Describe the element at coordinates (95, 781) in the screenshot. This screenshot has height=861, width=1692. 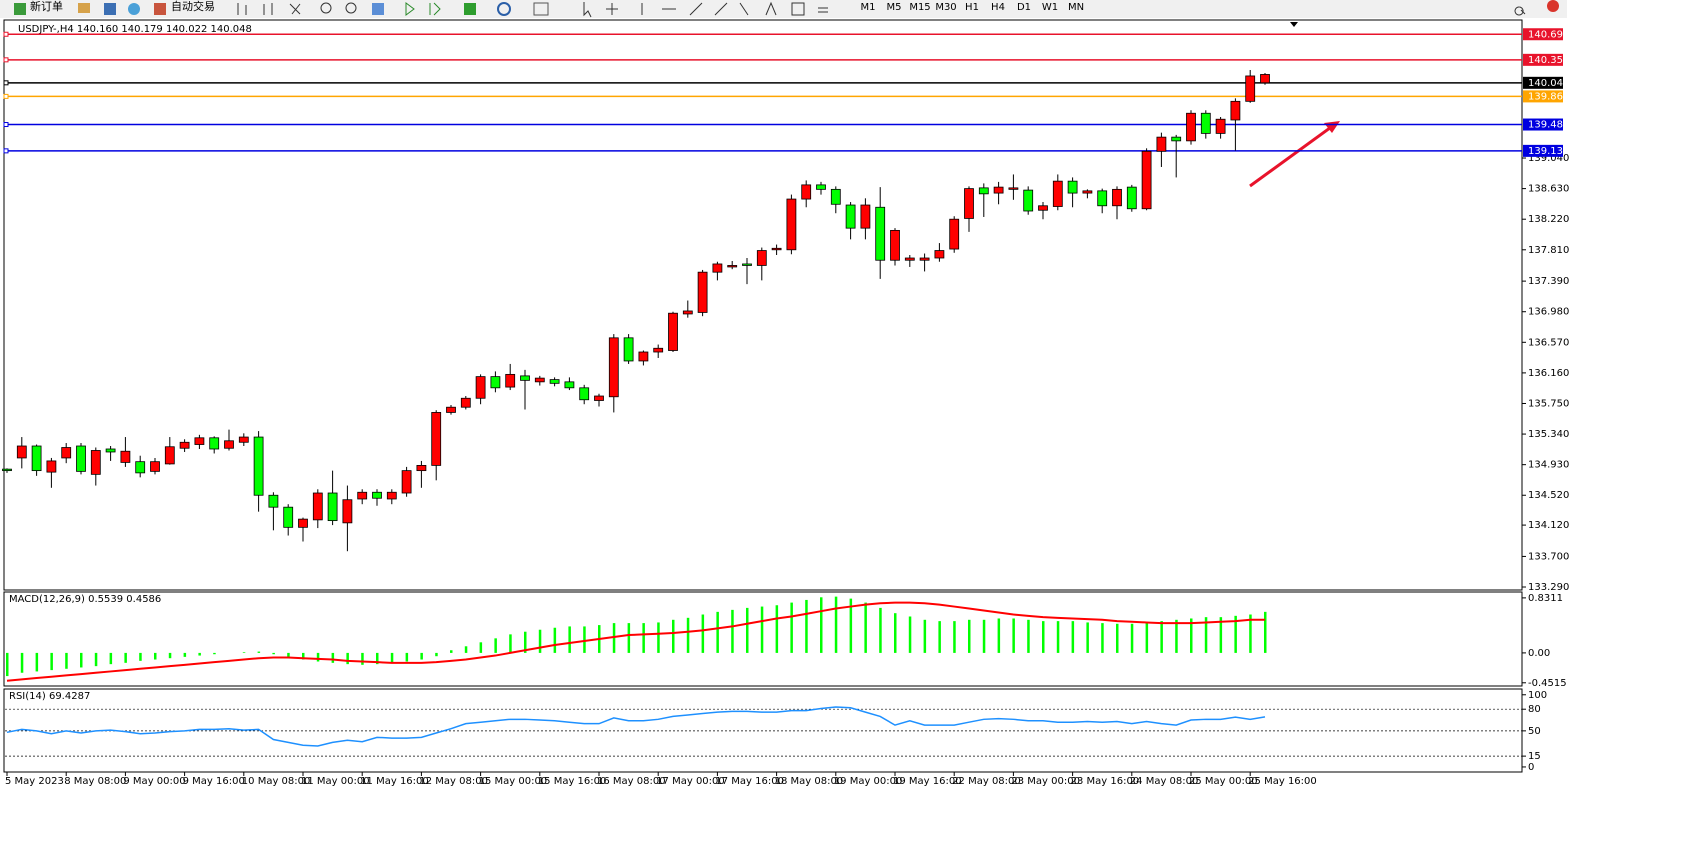
I see `x-tick-label: 8 May 08:00` at that location.